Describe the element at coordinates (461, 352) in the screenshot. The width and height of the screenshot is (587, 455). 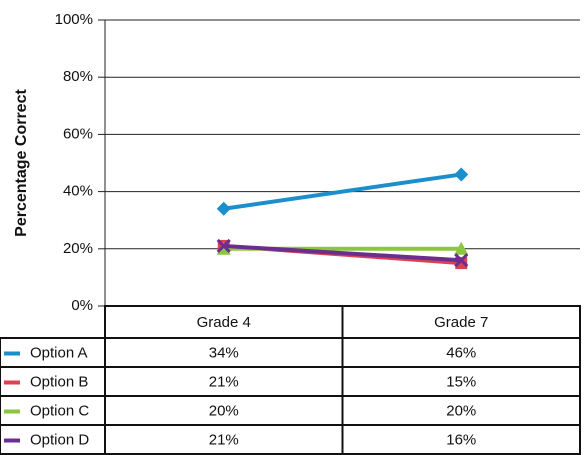
I see `table-cell: 46%` at that location.